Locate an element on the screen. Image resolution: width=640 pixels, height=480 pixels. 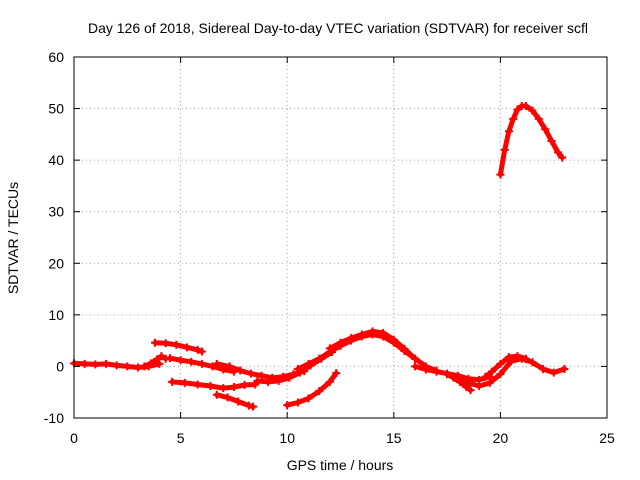
x-tick-label: 10 is located at coordinates (287, 438).